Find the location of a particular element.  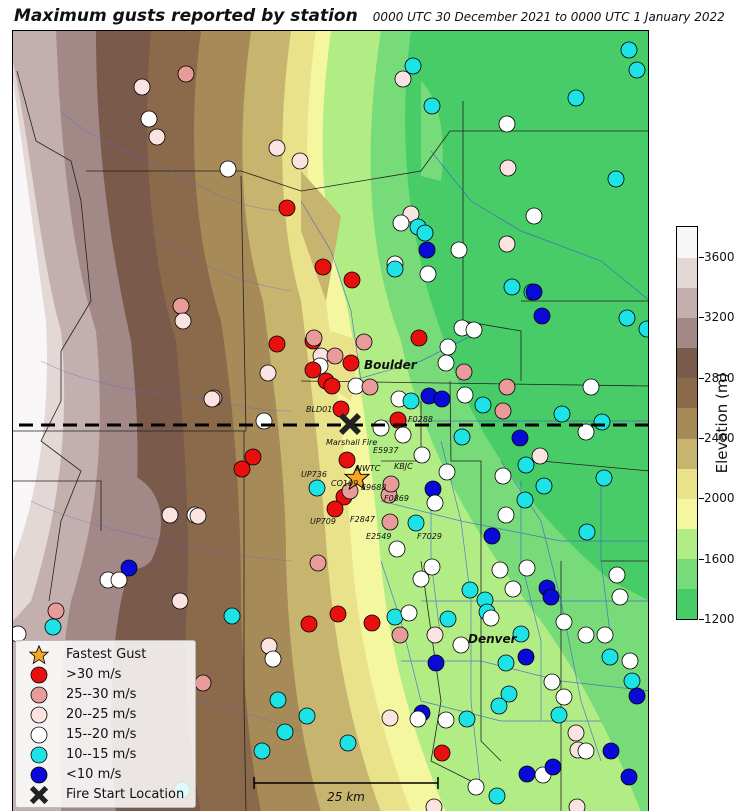

legend-item-20-25: 20--25 m/s is located at coordinates (81, 714).